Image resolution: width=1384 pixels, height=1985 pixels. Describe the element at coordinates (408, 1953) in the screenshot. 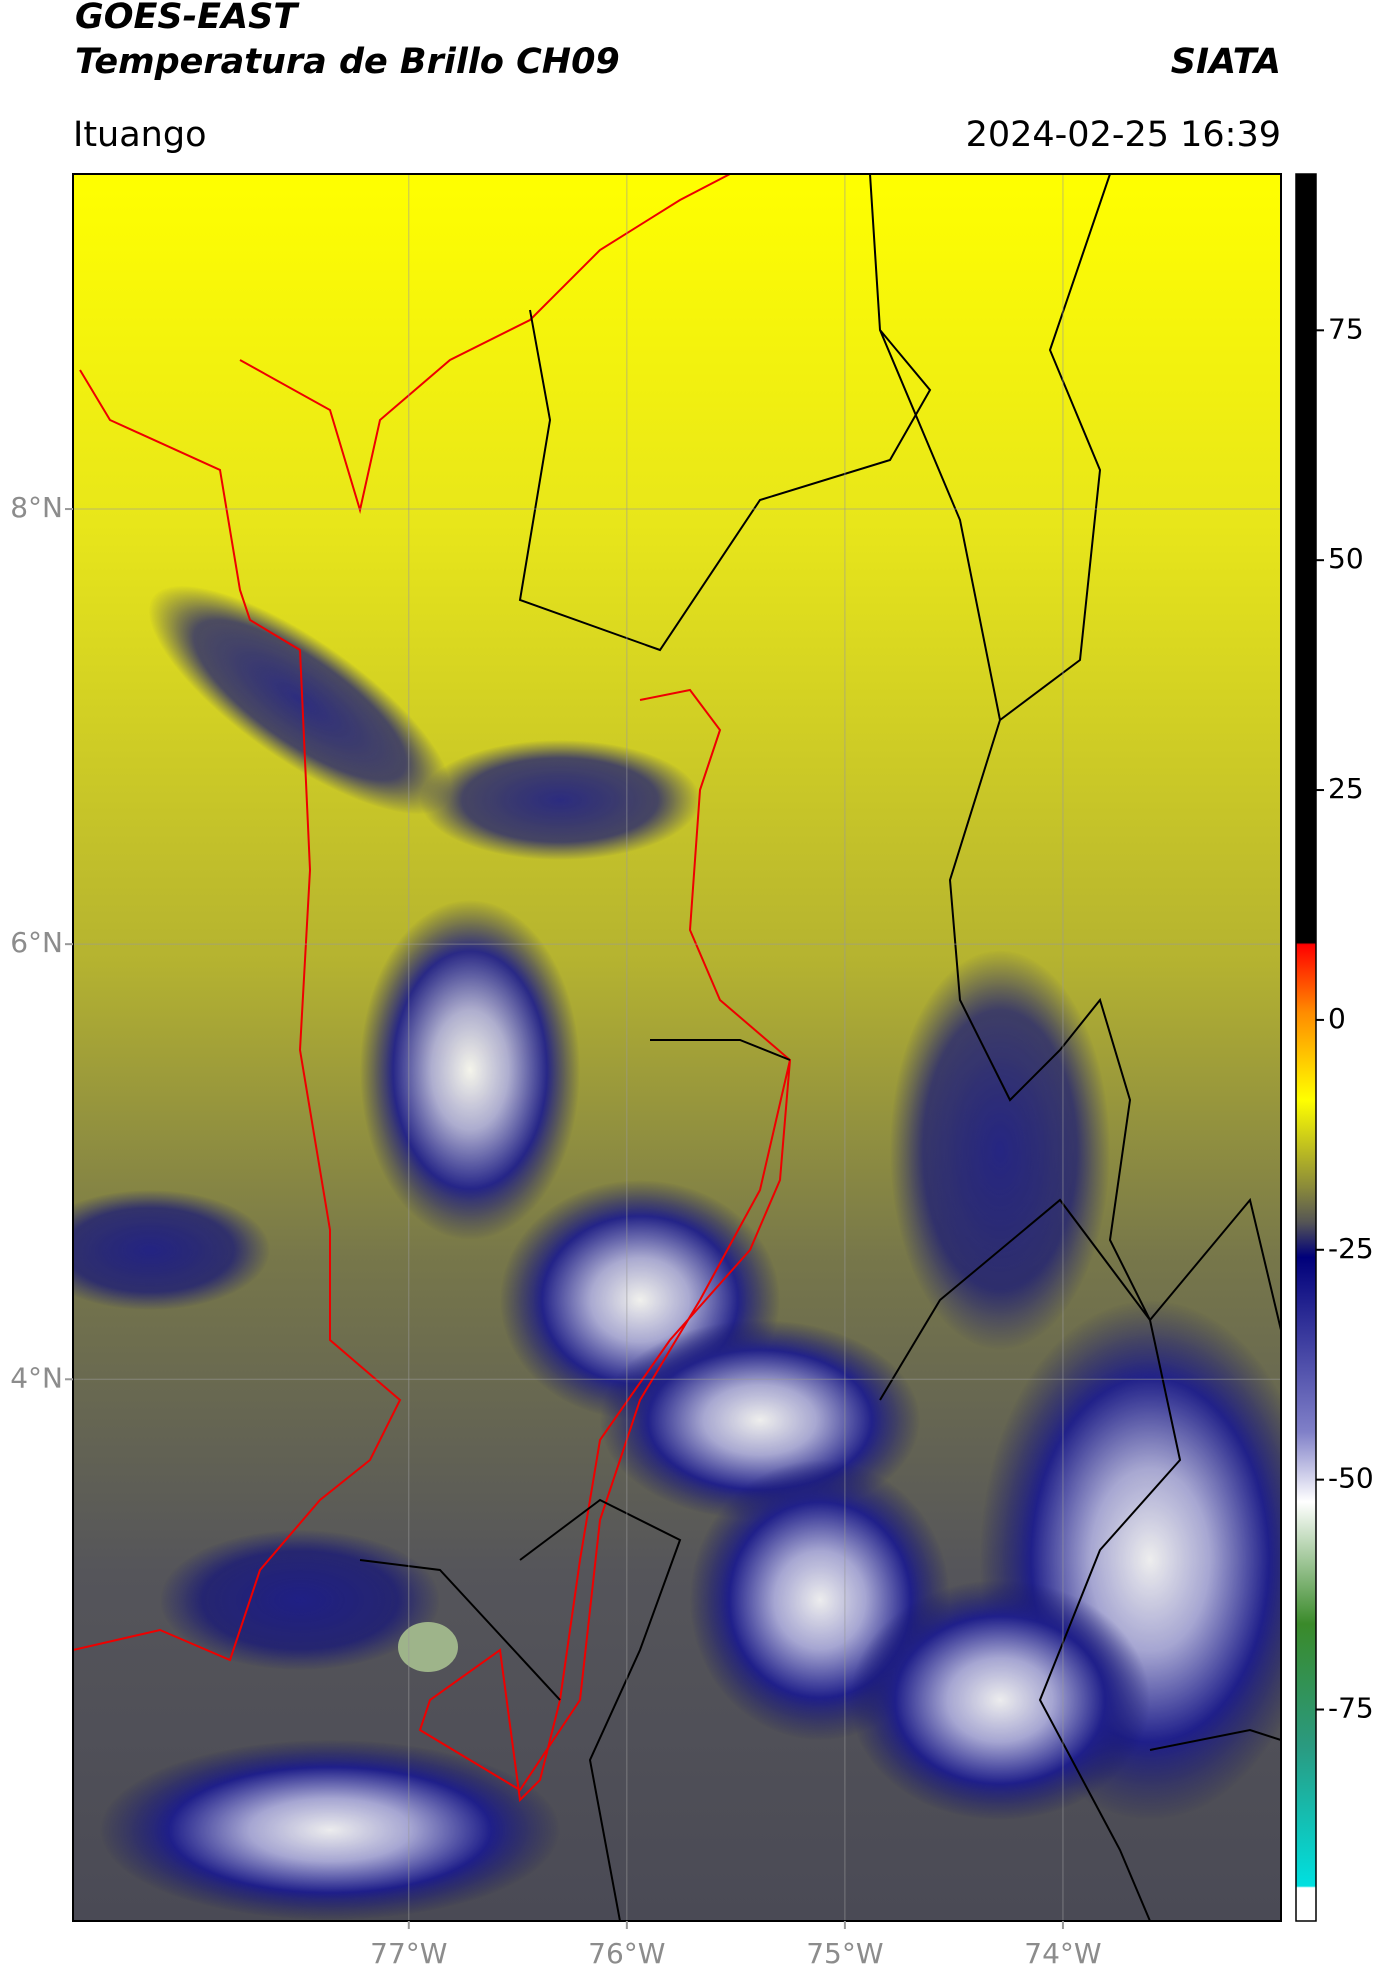

I see `lon-label: 77°W` at that location.